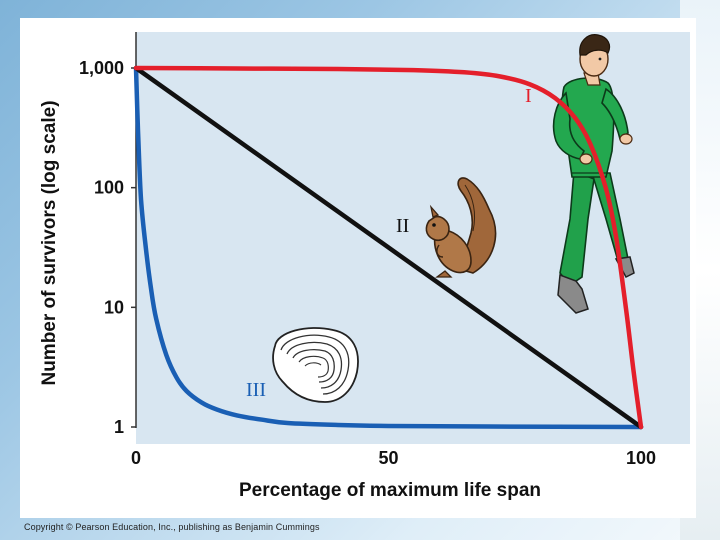  Describe the element at coordinates (114, 307) in the screenshot. I see `y-tick-label: 10` at that location.